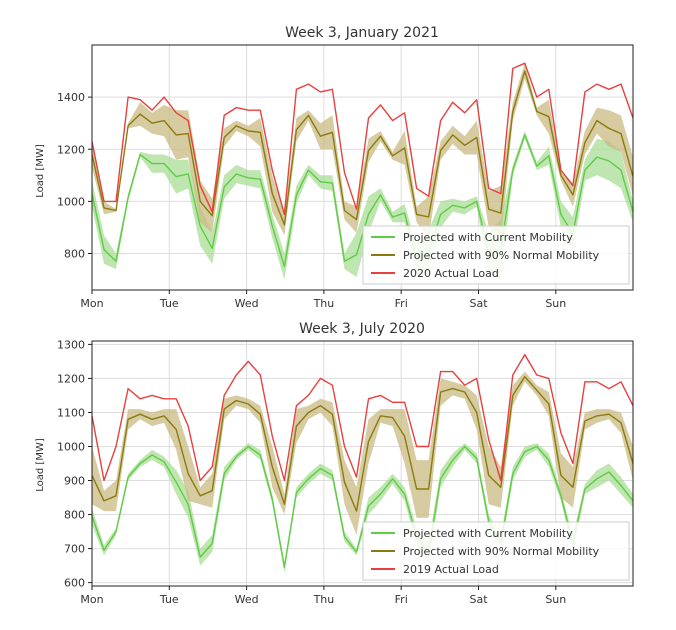  I want to click on y-tick-label-700: 700, so click(74, 549).